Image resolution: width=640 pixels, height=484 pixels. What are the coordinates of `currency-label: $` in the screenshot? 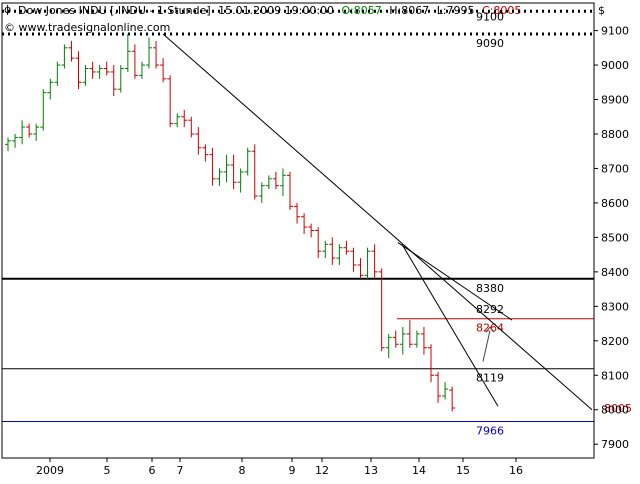 It's located at (601, 10).